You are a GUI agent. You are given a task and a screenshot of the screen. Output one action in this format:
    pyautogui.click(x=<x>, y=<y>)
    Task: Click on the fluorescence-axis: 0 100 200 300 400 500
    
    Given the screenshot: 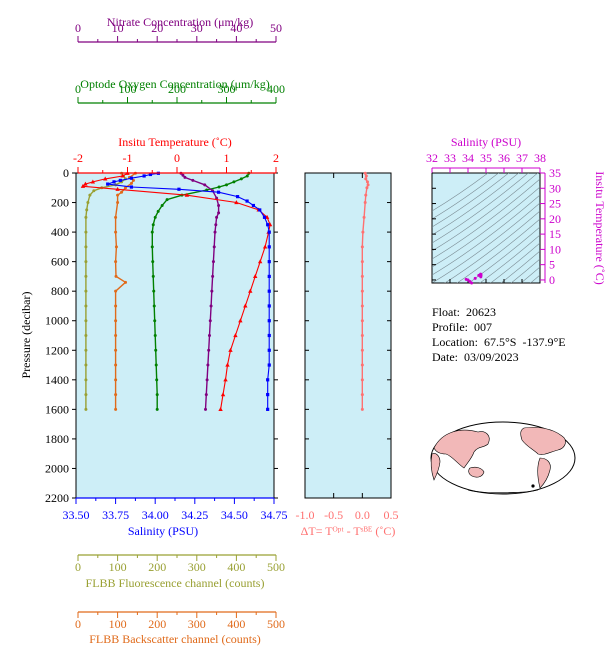 What is the action you would take?
    pyautogui.click(x=180, y=564)
    